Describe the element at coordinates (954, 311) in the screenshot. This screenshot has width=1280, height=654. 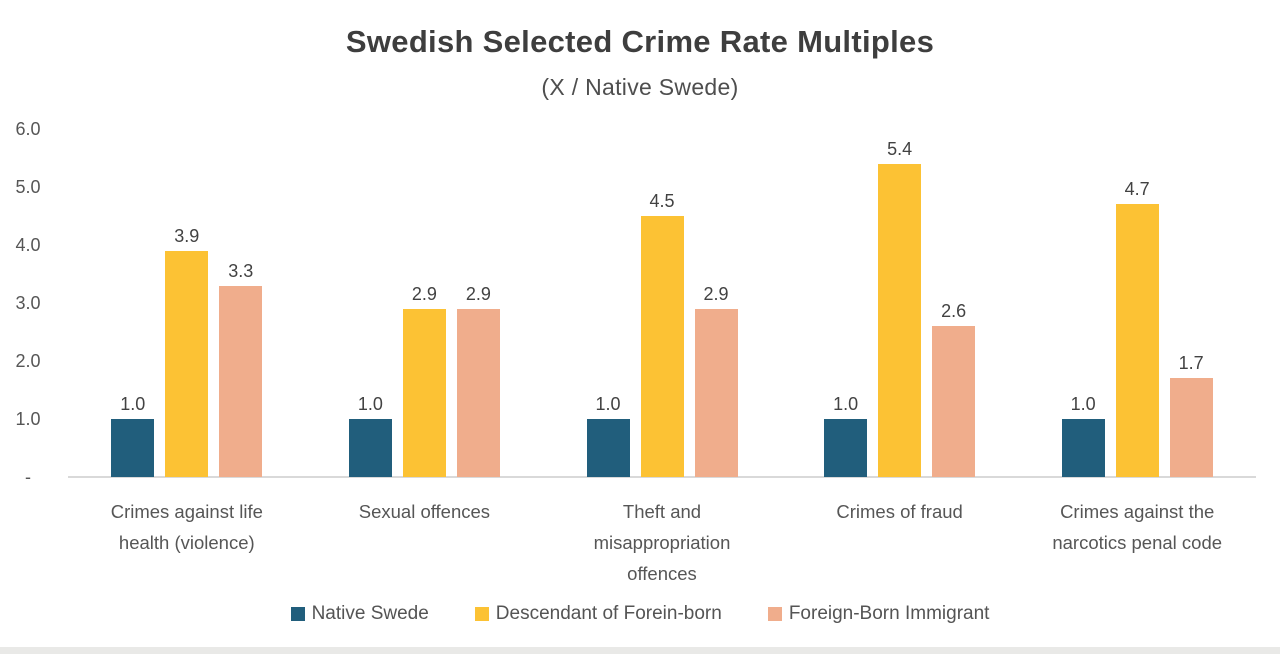
I see `bar-value-label: 2.6` at that location.